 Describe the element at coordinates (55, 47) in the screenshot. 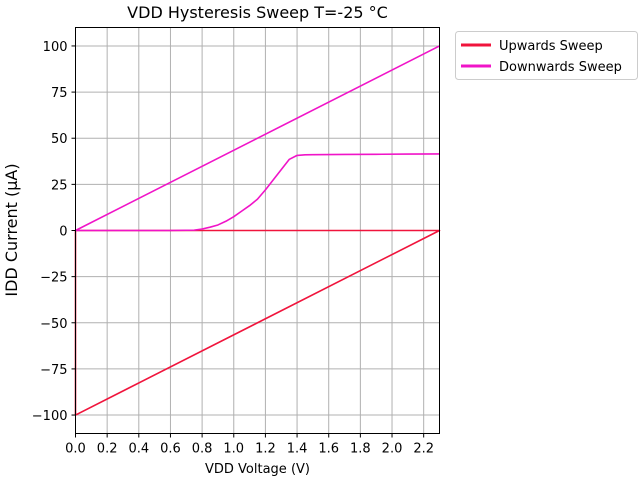

I see `y-tick-label: 100` at that location.